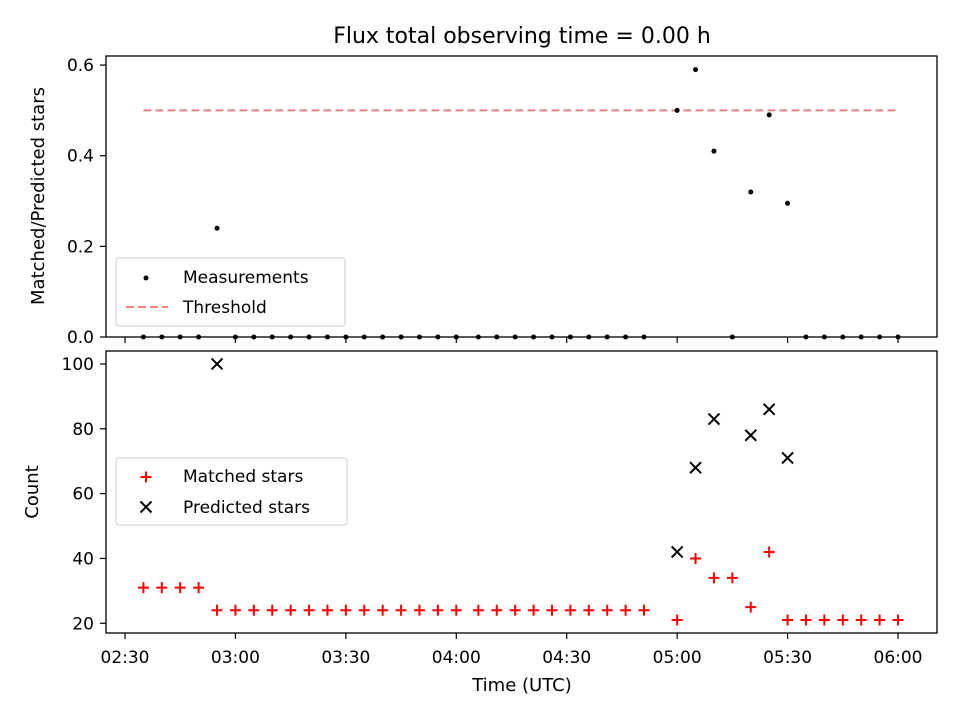 This screenshot has width=960, height=720. Describe the element at coordinates (80, 66) in the screenshot. I see `top-y-tick-label: 0.6` at that location.